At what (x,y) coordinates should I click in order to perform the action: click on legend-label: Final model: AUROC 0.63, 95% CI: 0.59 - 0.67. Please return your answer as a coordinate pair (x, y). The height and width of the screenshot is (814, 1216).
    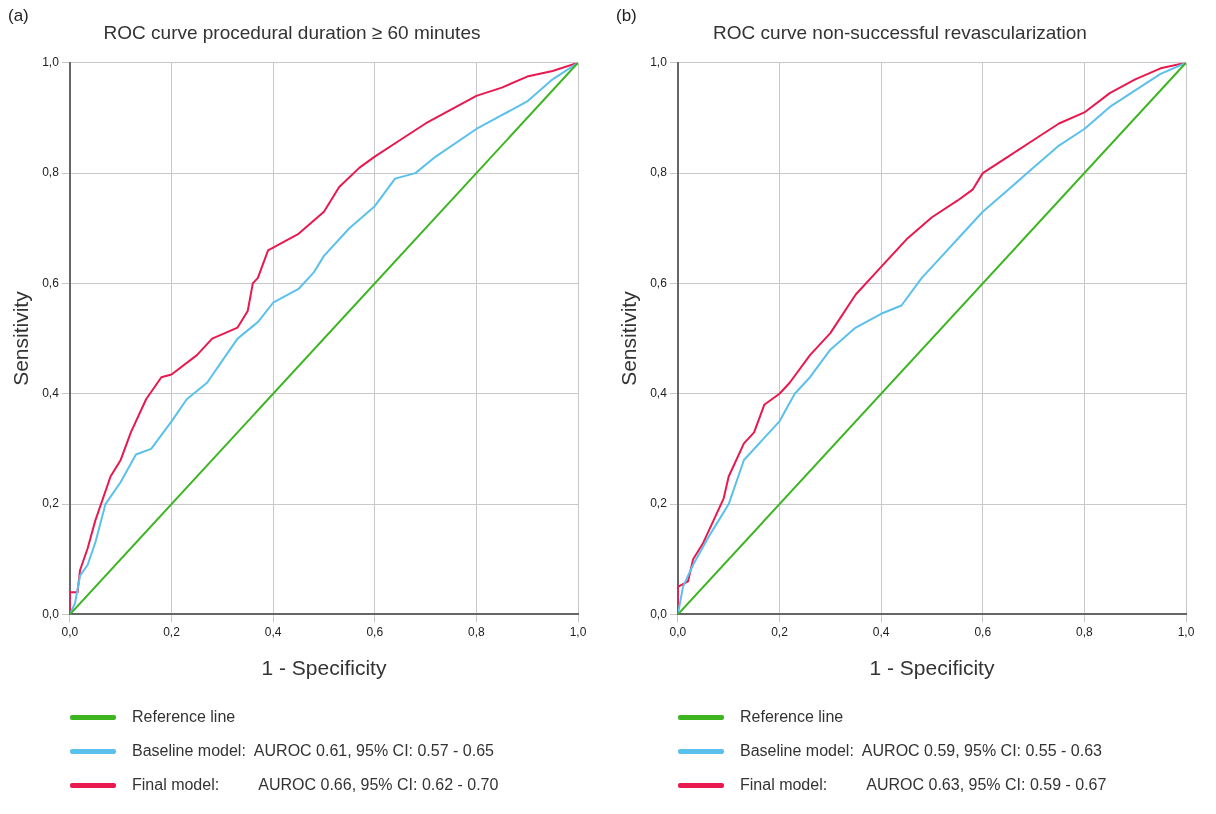
    Looking at the image, I should click on (923, 785).